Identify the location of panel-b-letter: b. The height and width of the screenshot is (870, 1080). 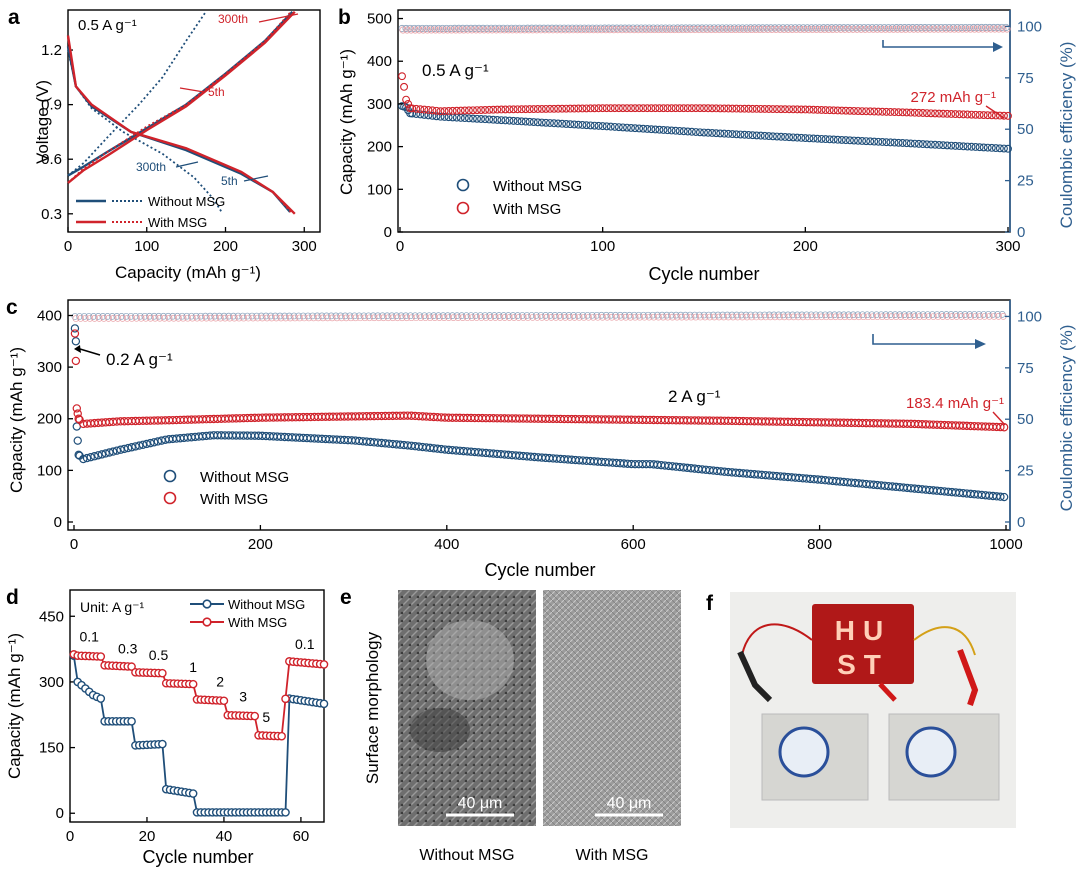
(344, 17).